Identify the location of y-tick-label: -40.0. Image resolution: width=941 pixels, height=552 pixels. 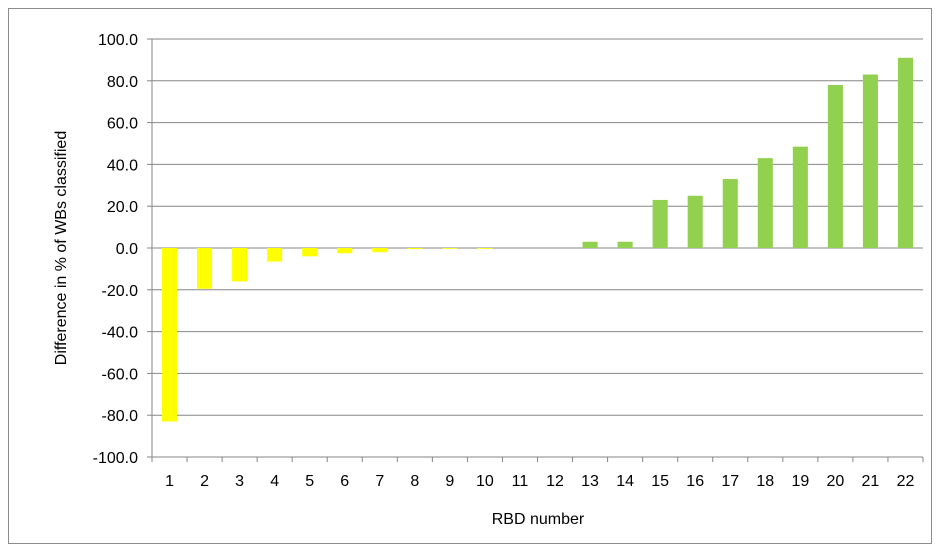
(120, 333).